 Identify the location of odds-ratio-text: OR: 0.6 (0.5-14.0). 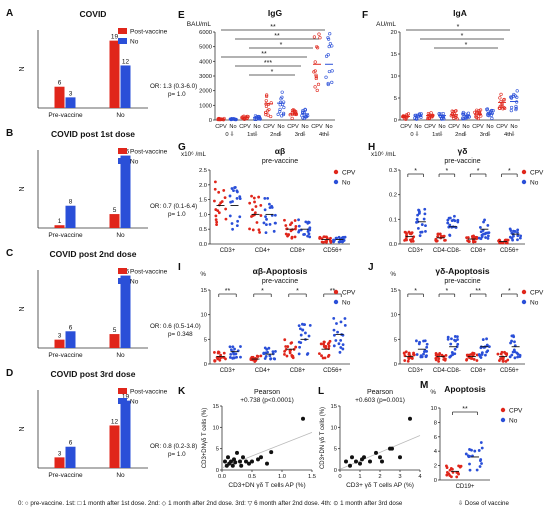
(175, 326).